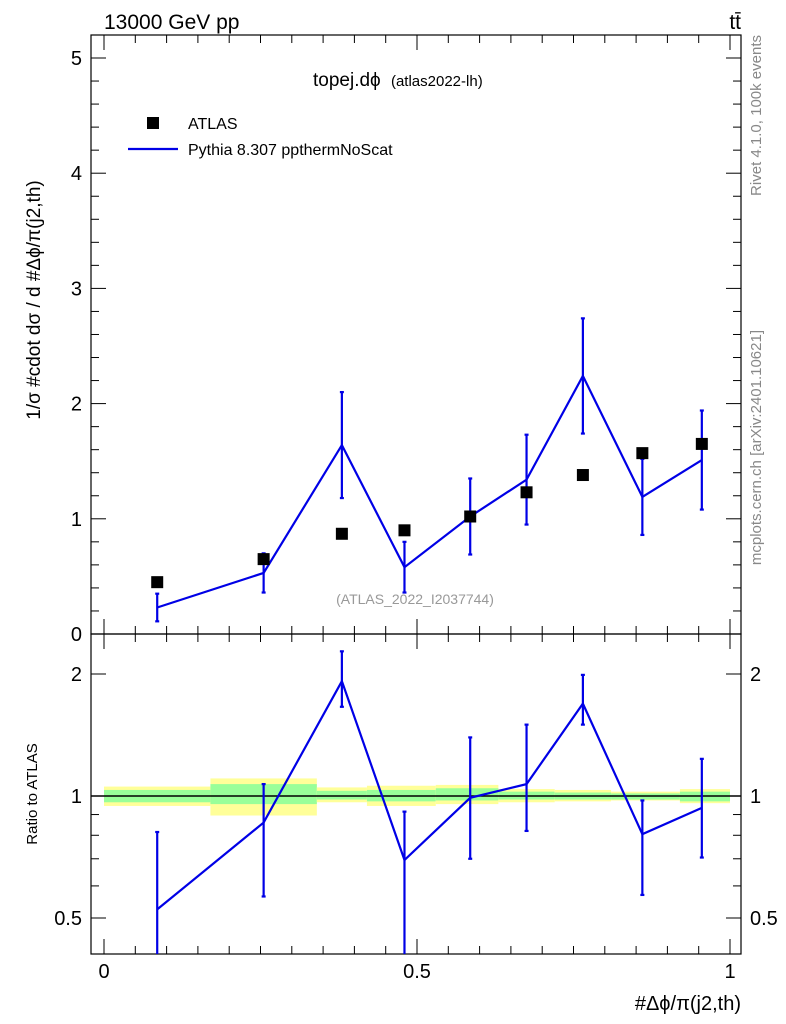 Image resolution: width=786 pixels, height=1024 pixels. Describe the element at coordinates (756, 115) in the screenshot. I see `rivet-version-label: Rivet 4.1.0, 100k events` at that location.